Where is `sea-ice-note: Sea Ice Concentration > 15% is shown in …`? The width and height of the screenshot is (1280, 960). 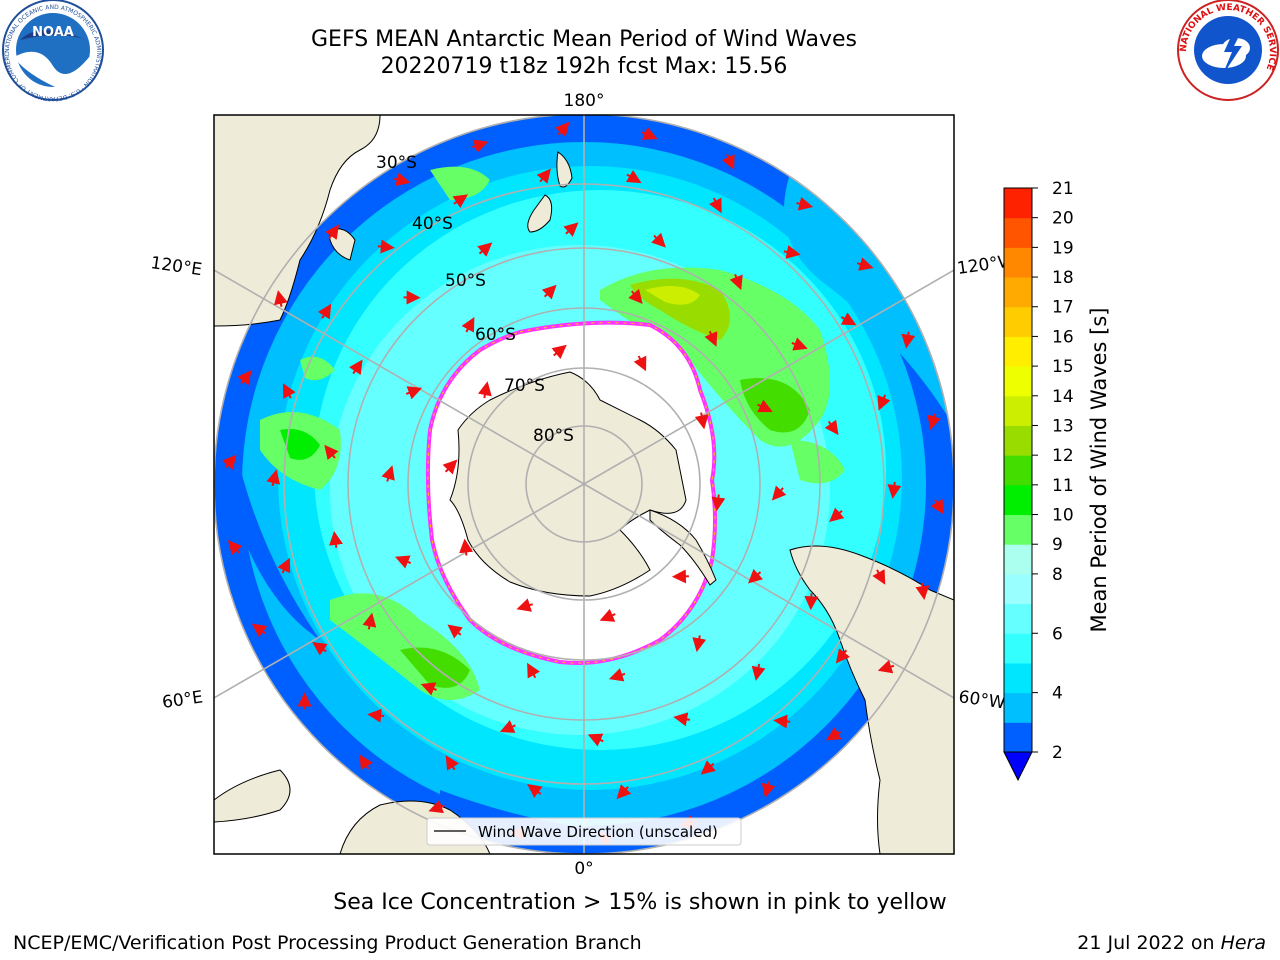 sea-ice-note: Sea Ice Concentration > 15% is shown in … is located at coordinates (640, 902).